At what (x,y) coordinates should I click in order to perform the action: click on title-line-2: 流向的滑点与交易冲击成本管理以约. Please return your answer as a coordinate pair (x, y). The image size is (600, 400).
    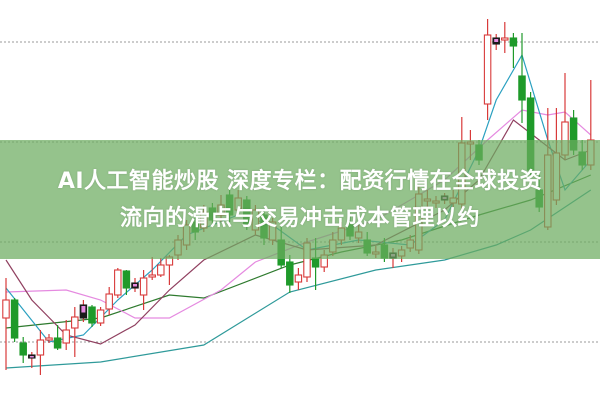
    Looking at the image, I should click on (299, 218).